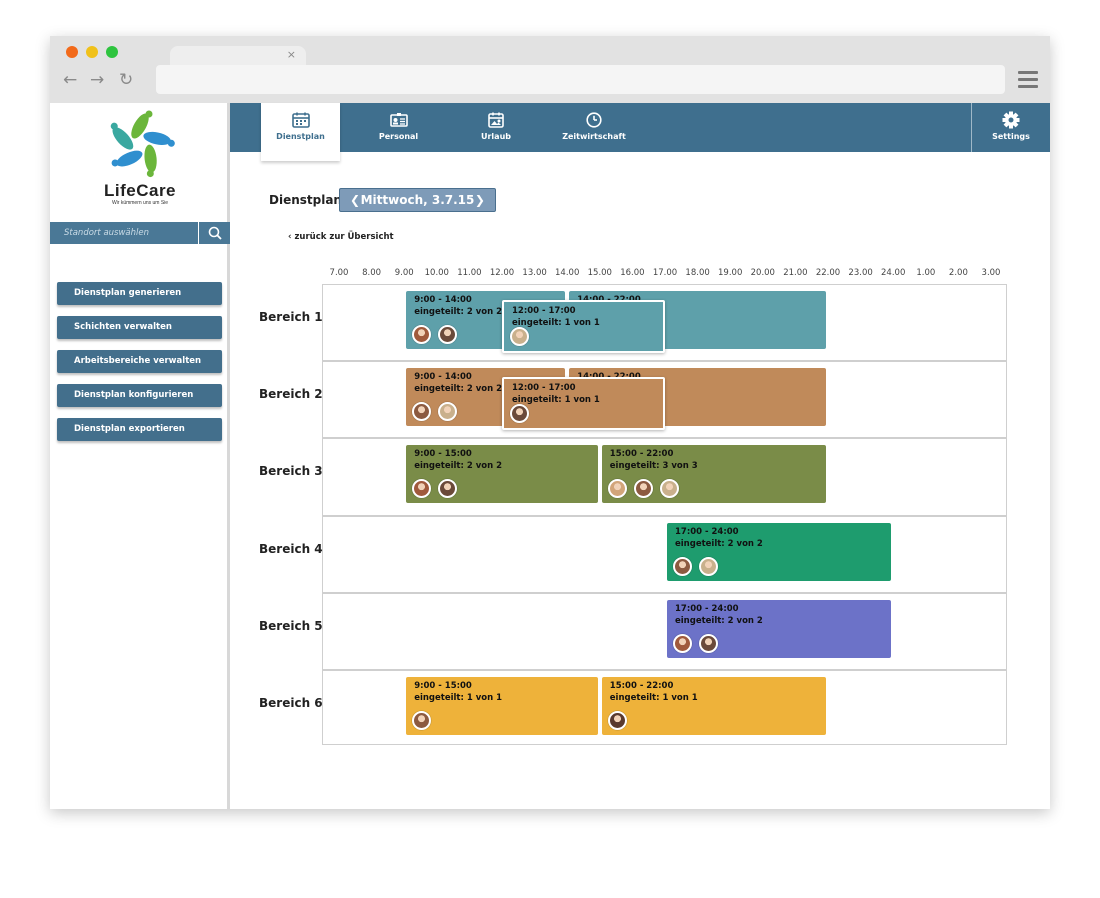  I want to click on back-to-overview-link: ‹ zurück zur Übersicht, so click(341, 237).